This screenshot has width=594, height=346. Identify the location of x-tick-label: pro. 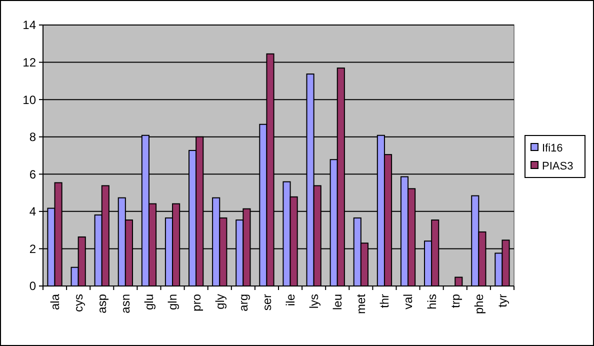
(196, 303).